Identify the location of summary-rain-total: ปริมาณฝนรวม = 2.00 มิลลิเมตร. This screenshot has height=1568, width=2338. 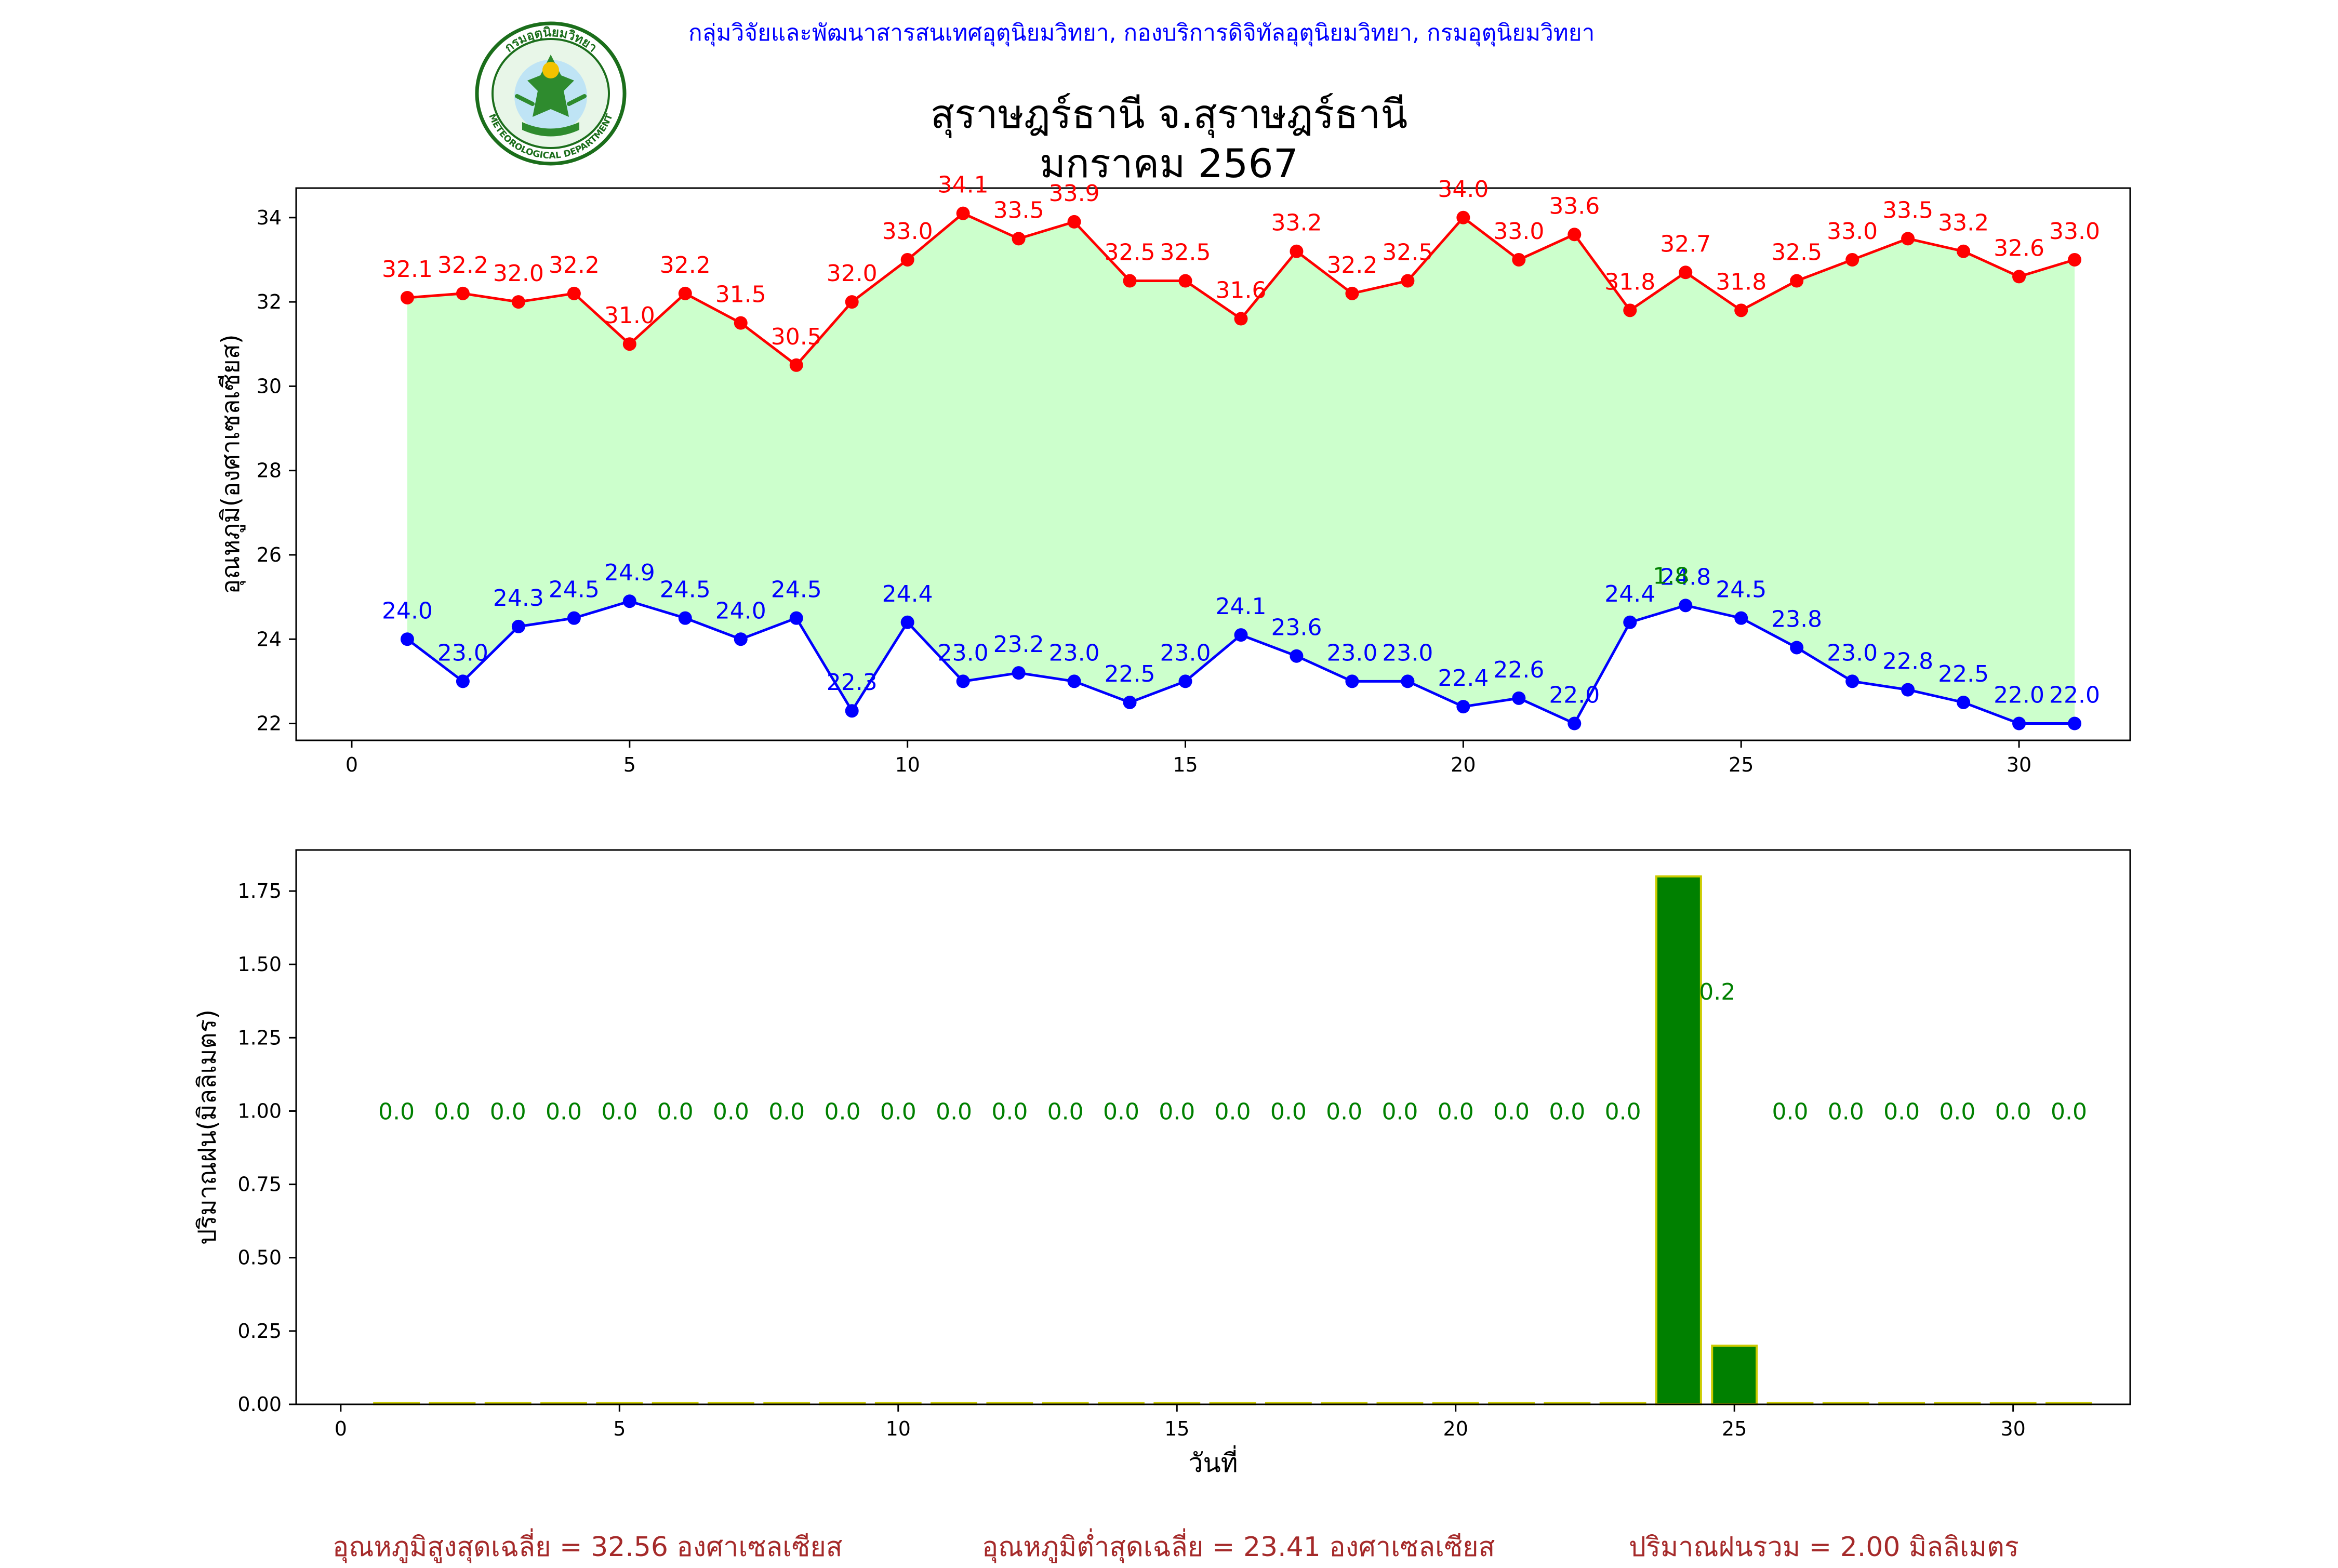
(1824, 1547).